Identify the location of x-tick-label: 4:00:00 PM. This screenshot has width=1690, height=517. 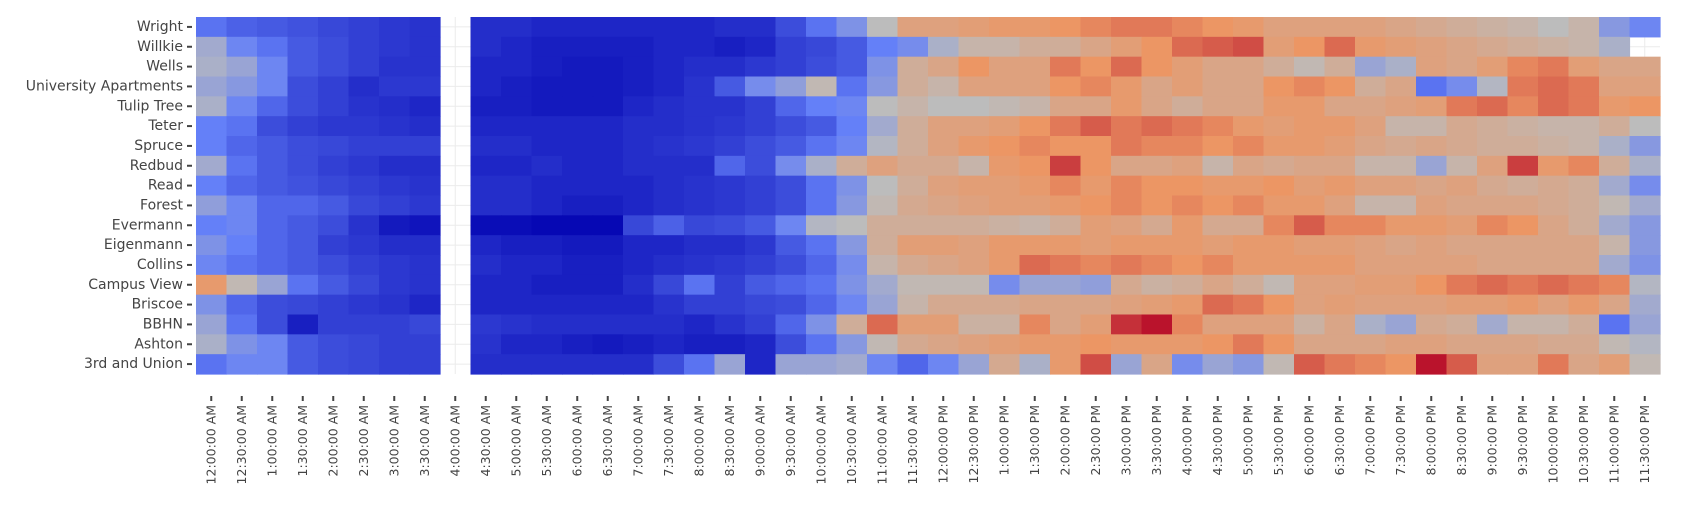
(1186, 440).